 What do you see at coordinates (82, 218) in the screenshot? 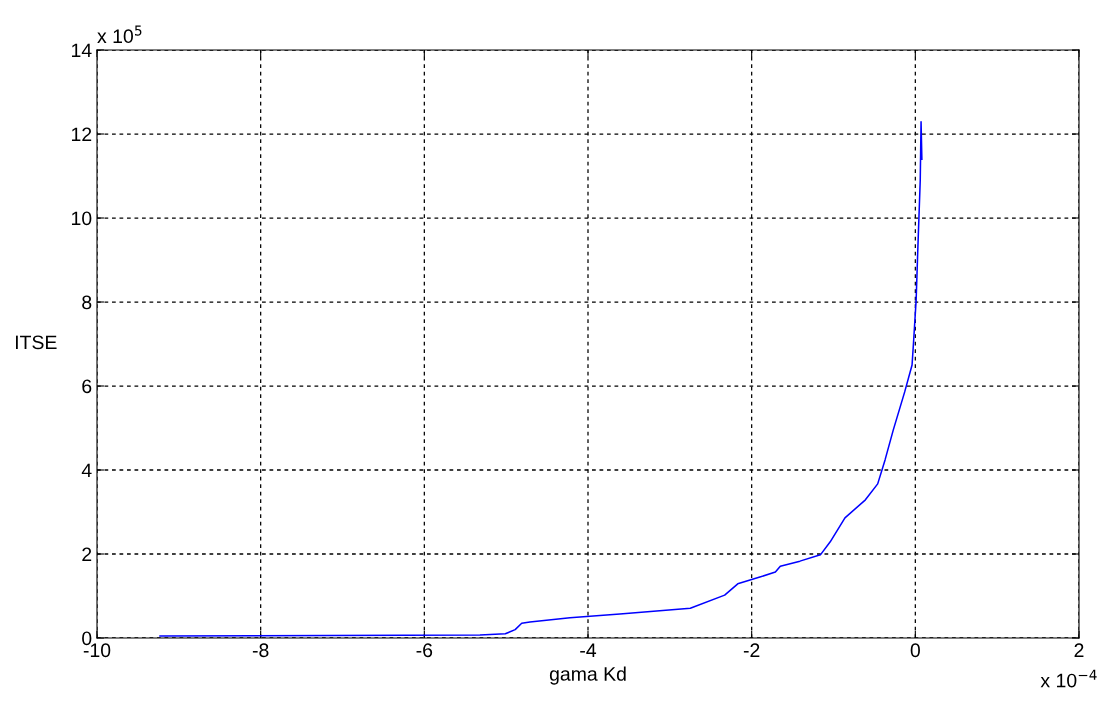
I see `y-tick-label: 10` at bounding box center [82, 218].